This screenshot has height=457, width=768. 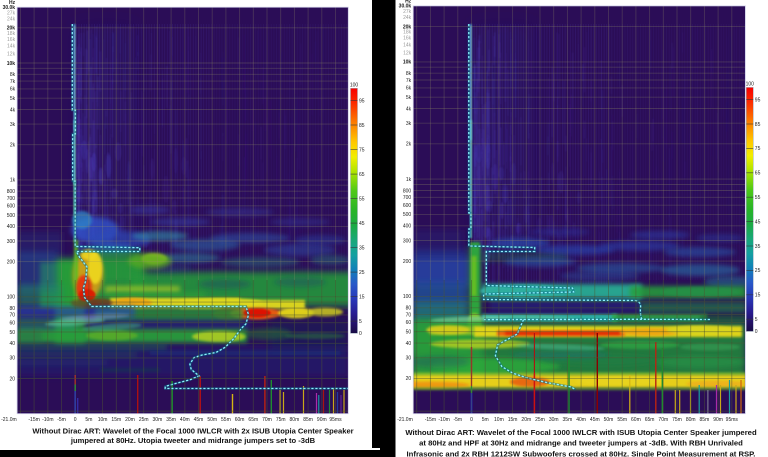 I want to click on svg-text: 30.0k, so click(x=9, y=8).